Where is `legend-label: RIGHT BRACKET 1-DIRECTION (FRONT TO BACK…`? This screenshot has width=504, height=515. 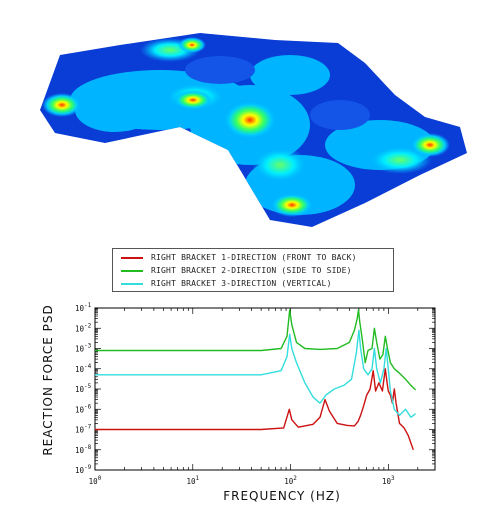 legend-label: RIGHT BRACKET 1-DIRECTION (FRONT TO BACK… is located at coordinates (254, 257).